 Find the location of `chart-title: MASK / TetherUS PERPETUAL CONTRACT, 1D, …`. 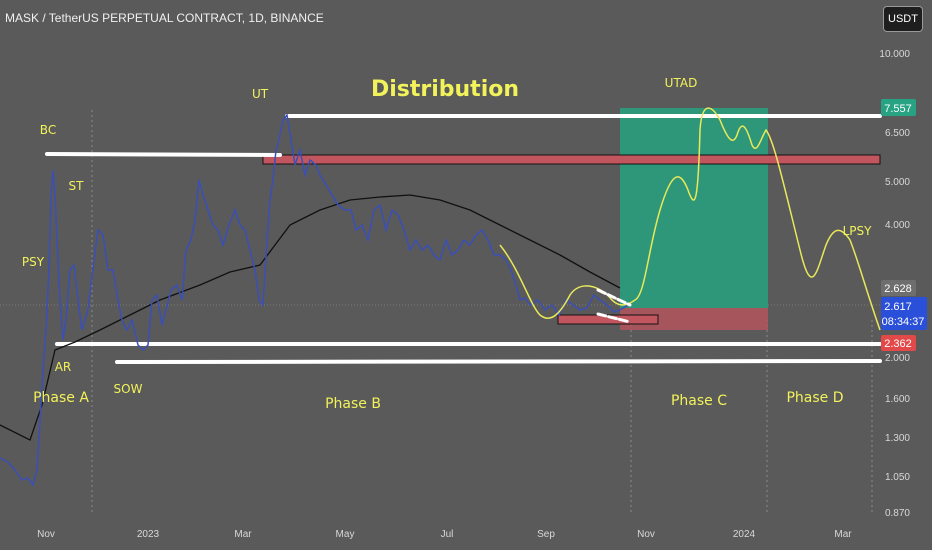

chart-title: MASK / TetherUS PERPETUAL CONTRACT, 1D, … is located at coordinates (164, 18).